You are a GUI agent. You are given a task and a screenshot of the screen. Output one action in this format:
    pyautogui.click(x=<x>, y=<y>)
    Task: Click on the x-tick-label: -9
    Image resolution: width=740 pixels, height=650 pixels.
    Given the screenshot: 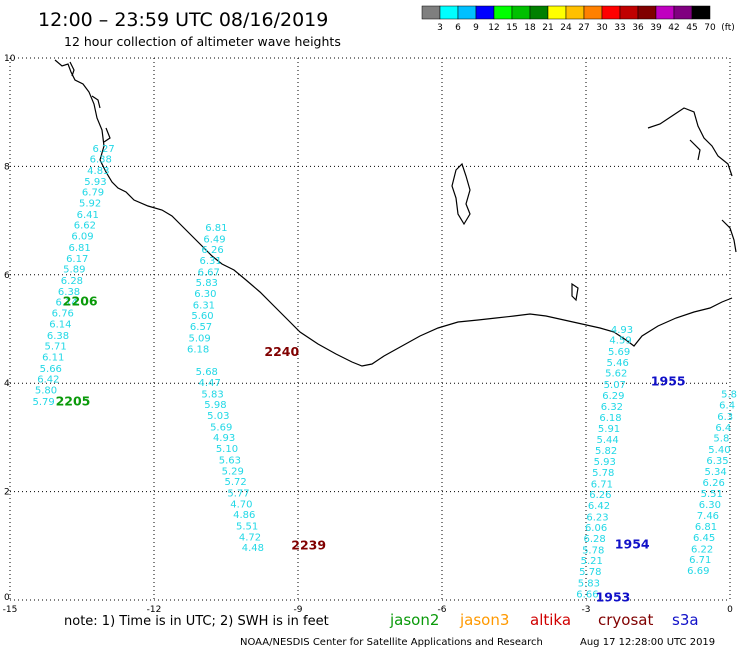 What is the action you would take?
    pyautogui.click(x=298, y=610)
    